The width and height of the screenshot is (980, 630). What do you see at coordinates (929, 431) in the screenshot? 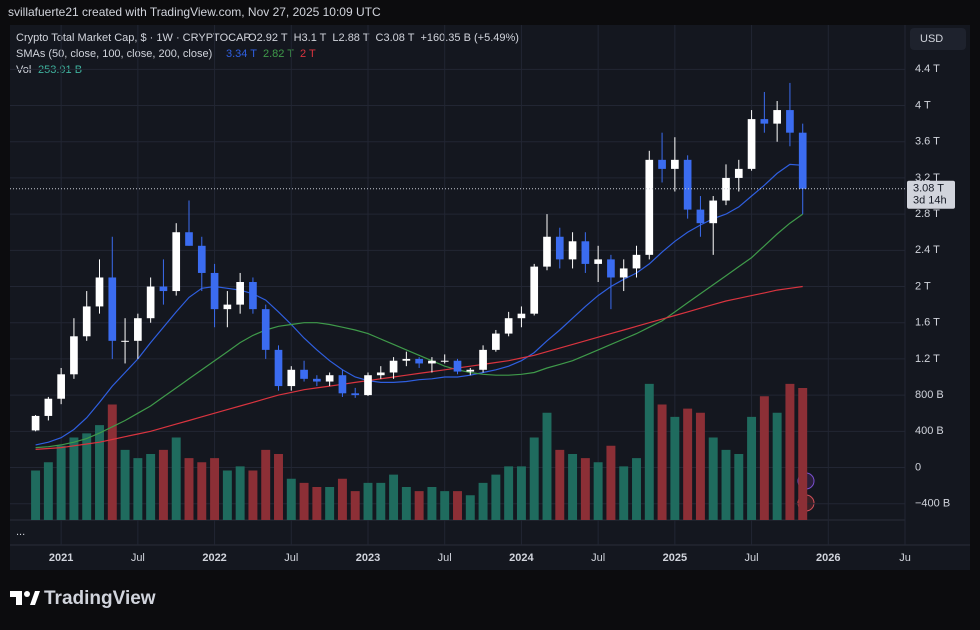
I see `y-tick-label: 400 B` at bounding box center [929, 431].